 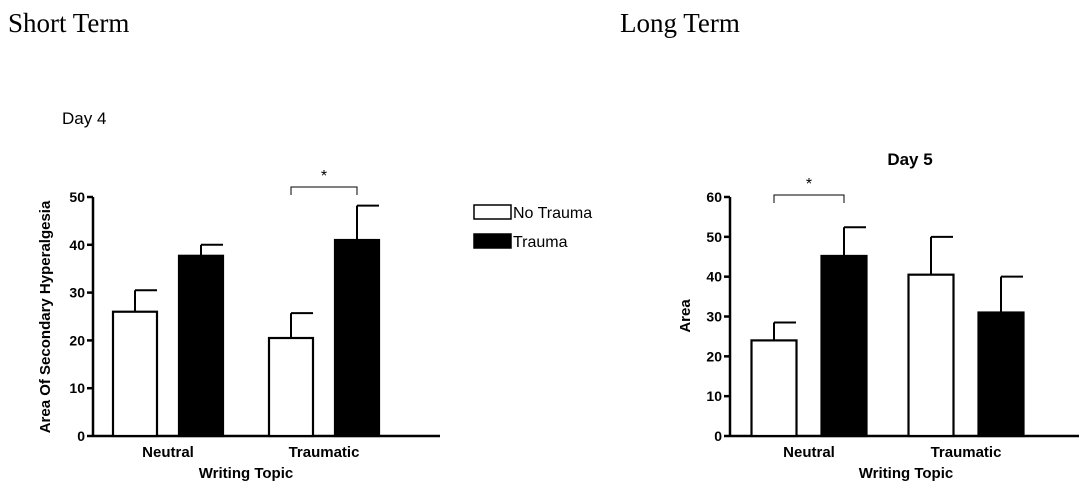 I want to click on short-term-heading: Short Term, so click(x=69, y=23).